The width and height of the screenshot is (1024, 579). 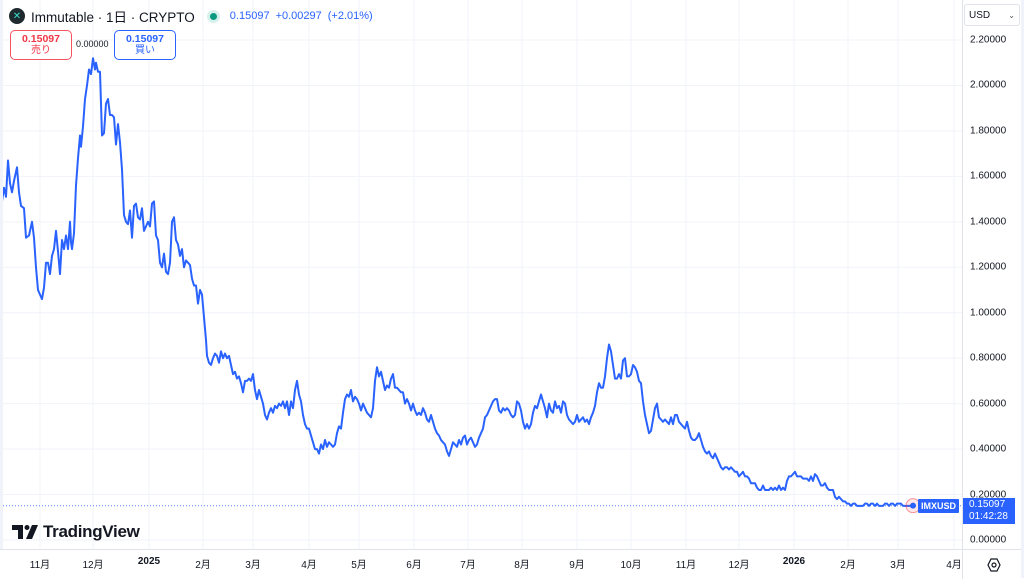 What do you see at coordinates (249, 16) in the screenshot?
I see `last-price: 0.15097` at bounding box center [249, 16].